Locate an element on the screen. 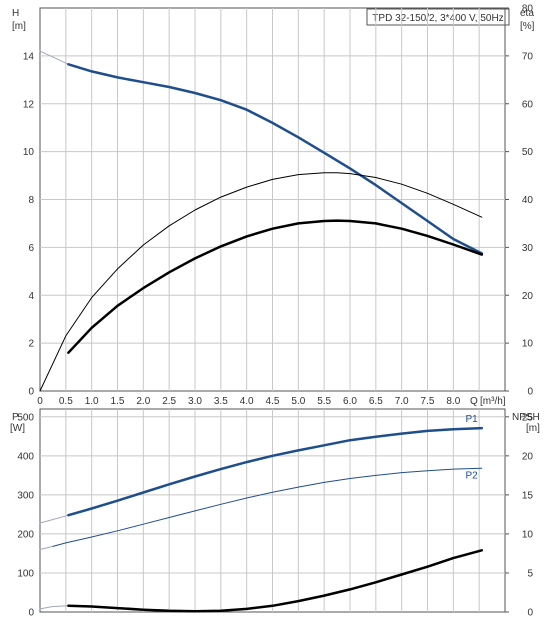 The image size is (556, 630). chart-title-box is located at coordinates (438, 17).